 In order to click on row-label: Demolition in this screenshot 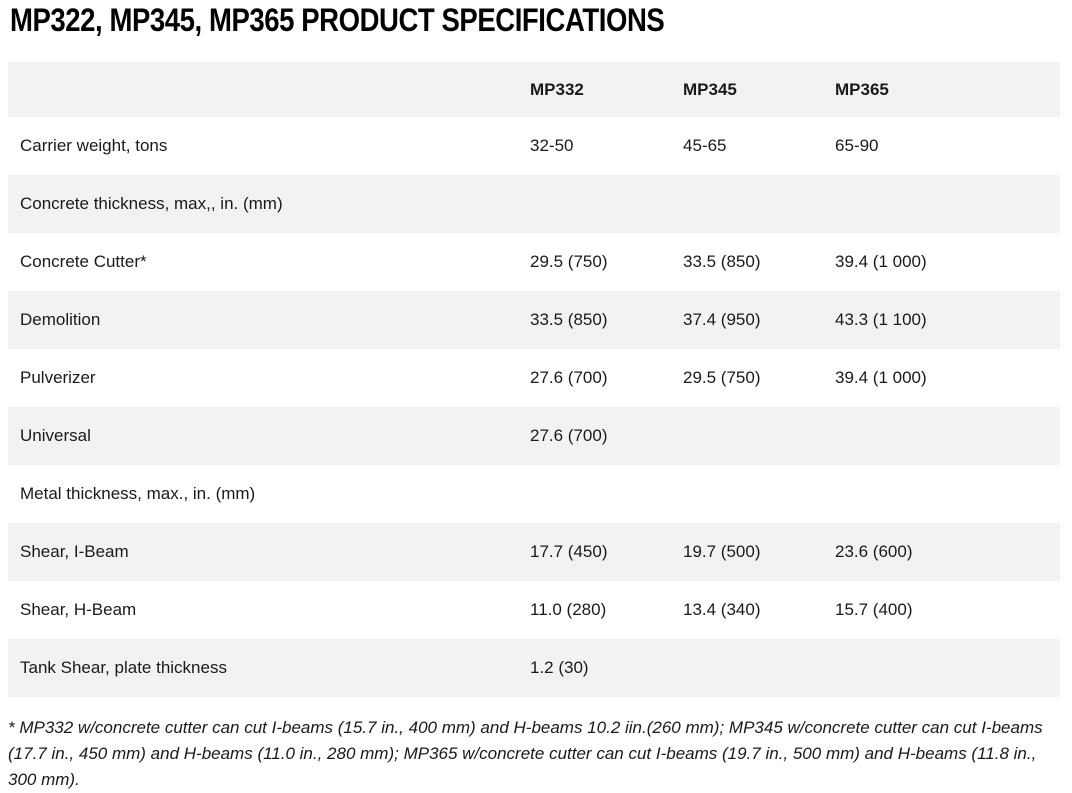, I will do `click(60, 319)`.